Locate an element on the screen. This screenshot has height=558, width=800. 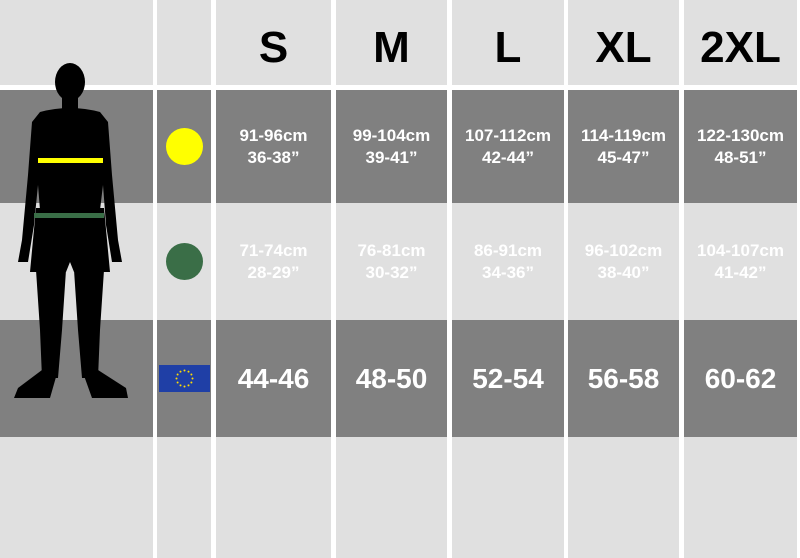
cm-value: 99-104cm is located at coordinates (391, 135).